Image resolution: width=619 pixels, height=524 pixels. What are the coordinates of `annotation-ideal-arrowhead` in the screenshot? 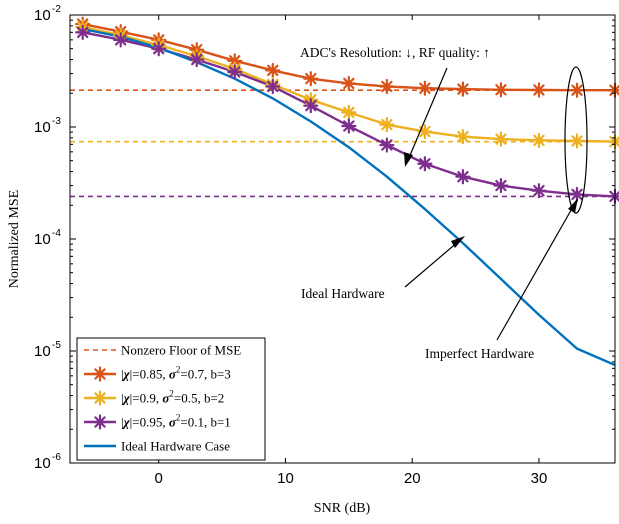 It's located at (458, 242).